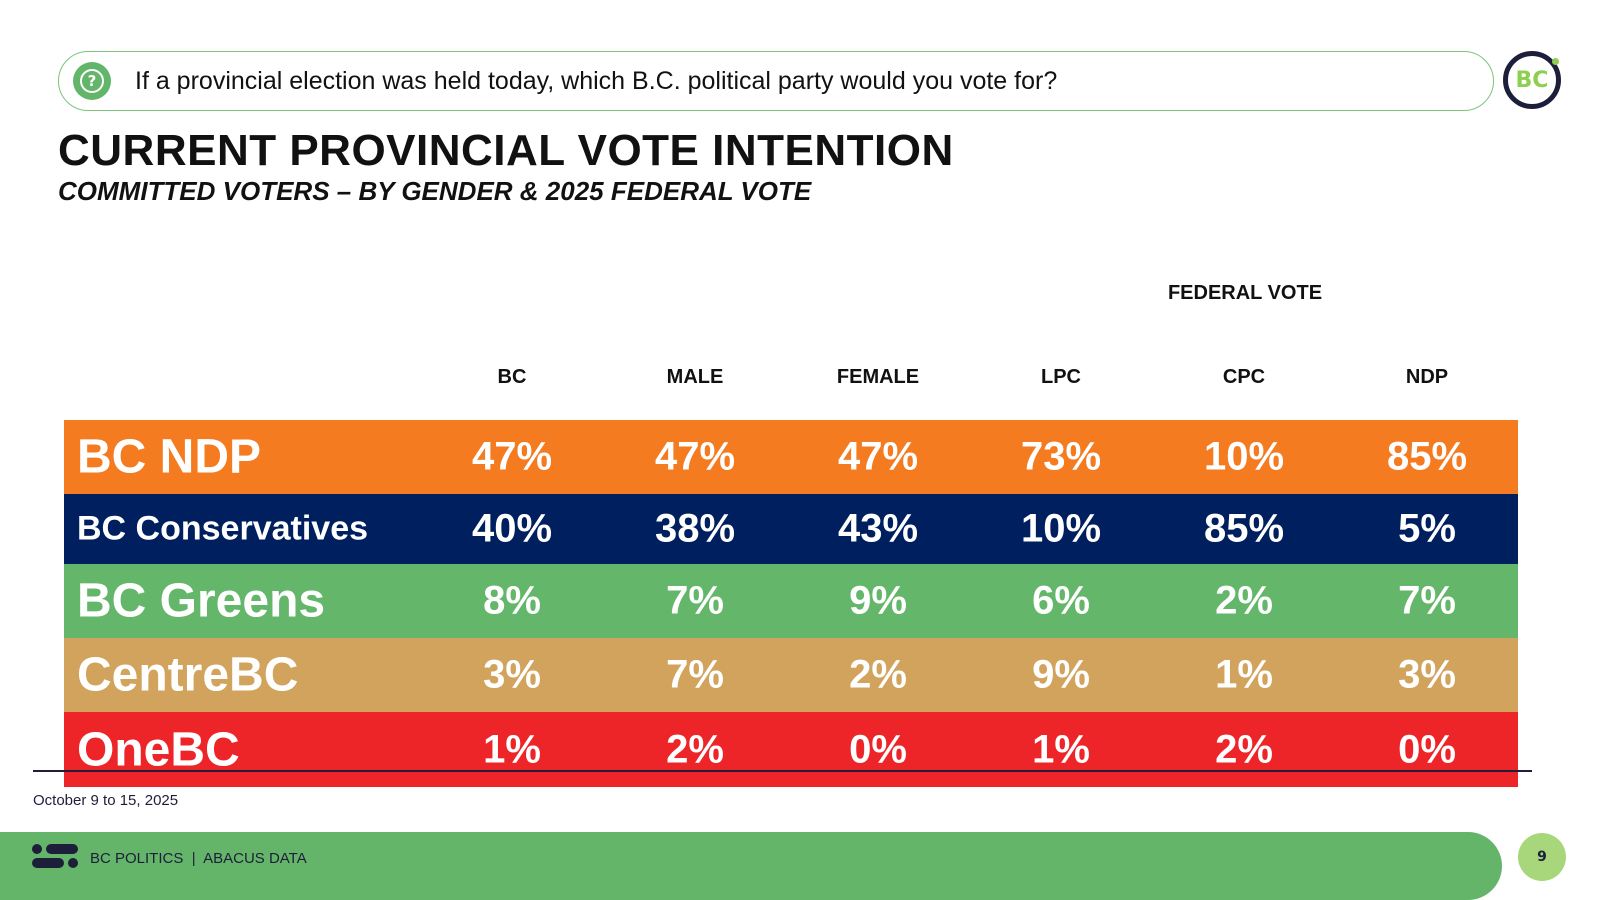  What do you see at coordinates (158, 749) in the screenshot?
I see `party-label: OneBC` at bounding box center [158, 749].